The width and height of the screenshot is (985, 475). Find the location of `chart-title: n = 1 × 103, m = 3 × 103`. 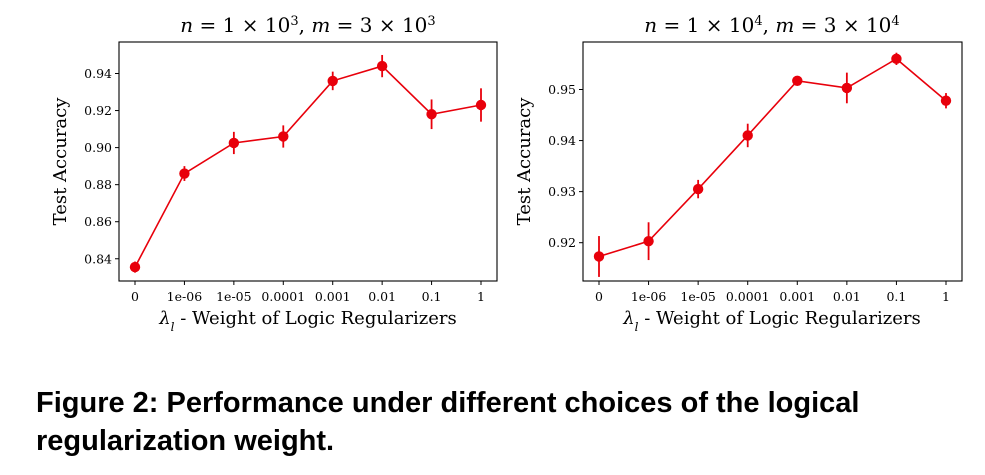

chart-title: n = 1 × 103, m = 3 × 103 is located at coordinates (307, 25).